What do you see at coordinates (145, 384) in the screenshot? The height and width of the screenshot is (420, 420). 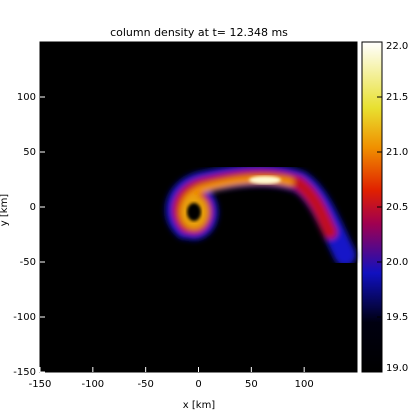 I see `x-tick-label: -50` at bounding box center [145, 384].